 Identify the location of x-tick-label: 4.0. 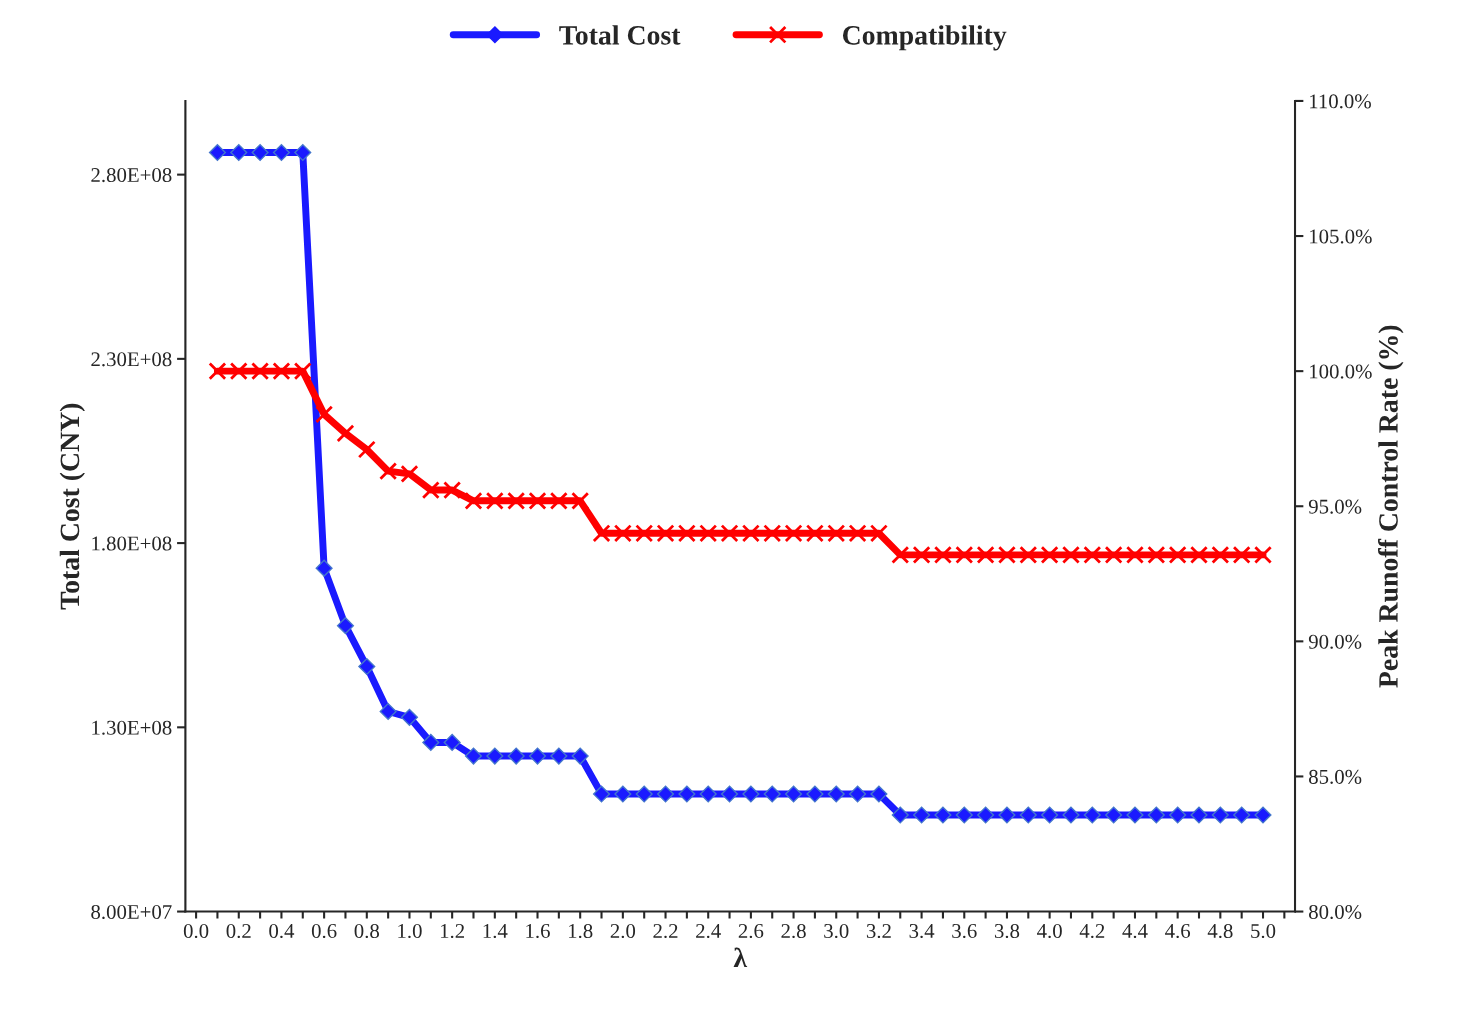
(1049, 931).